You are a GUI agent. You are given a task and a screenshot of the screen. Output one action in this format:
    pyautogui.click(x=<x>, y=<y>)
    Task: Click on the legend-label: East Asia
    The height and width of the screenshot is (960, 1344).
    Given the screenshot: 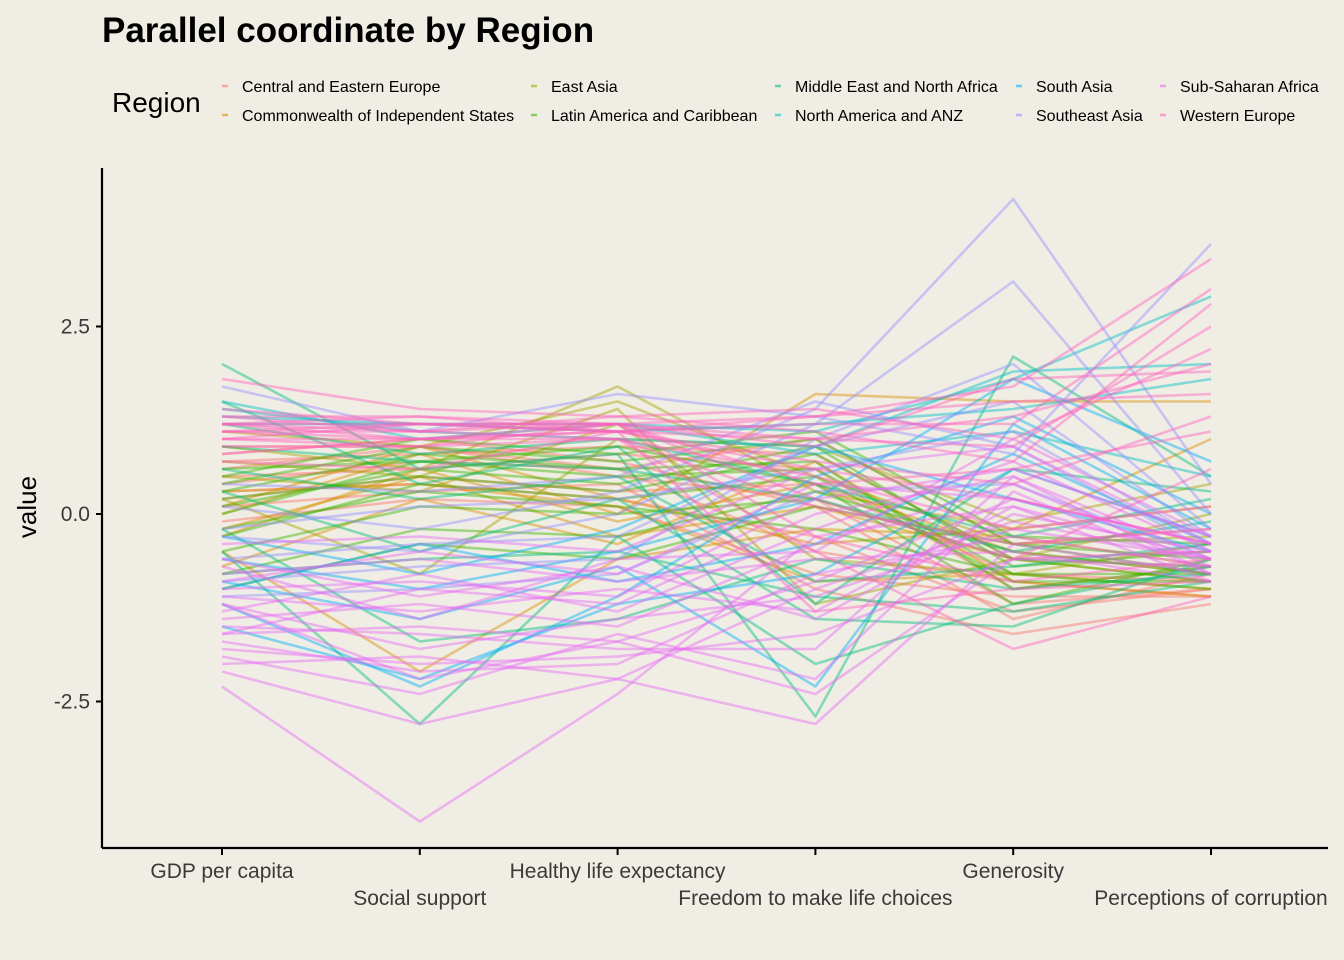 What is the action you would take?
    pyautogui.click(x=584, y=87)
    